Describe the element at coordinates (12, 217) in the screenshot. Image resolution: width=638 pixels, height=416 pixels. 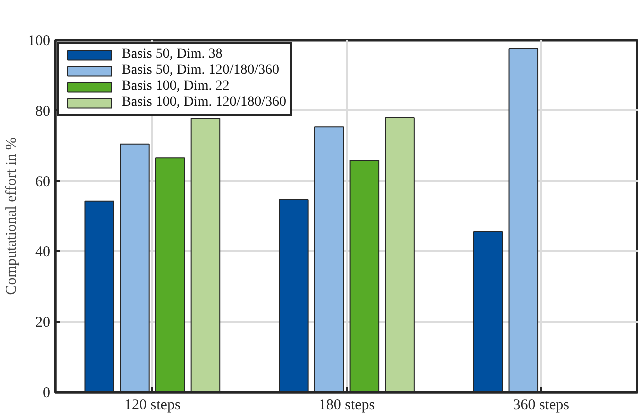
I see `y-axis-title: Computational effort in %` at that location.